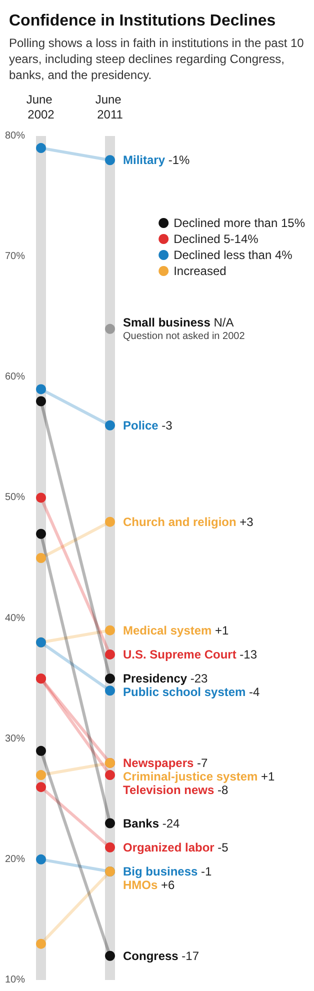 This screenshot has height=991, width=314. What do you see at coordinates (167, 630) in the screenshot?
I see `series-label: Medical system` at bounding box center [167, 630].